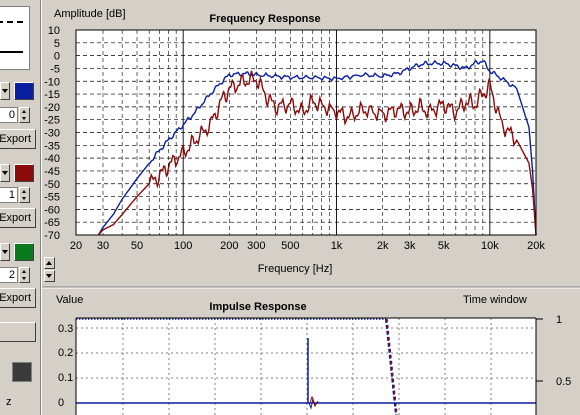  What do you see at coordinates (52, 198) in the screenshot?
I see `fr-y-tick-label: -55` at bounding box center [52, 198].